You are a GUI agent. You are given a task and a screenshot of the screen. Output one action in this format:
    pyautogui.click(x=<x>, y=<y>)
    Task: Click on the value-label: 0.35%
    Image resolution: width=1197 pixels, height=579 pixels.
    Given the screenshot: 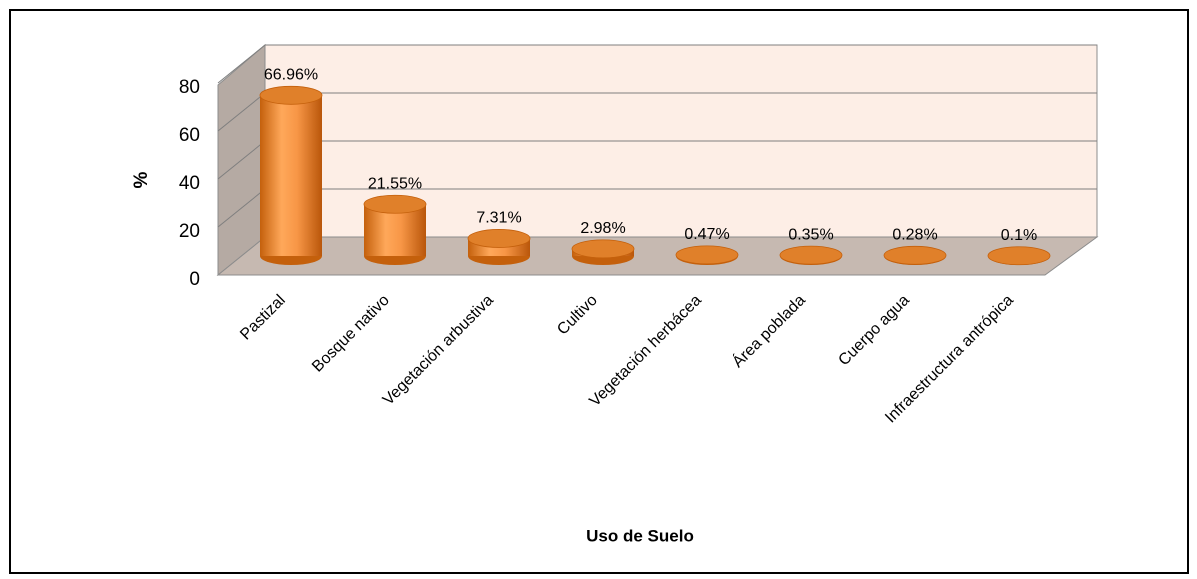 What is the action you would take?
    pyautogui.click(x=810, y=234)
    